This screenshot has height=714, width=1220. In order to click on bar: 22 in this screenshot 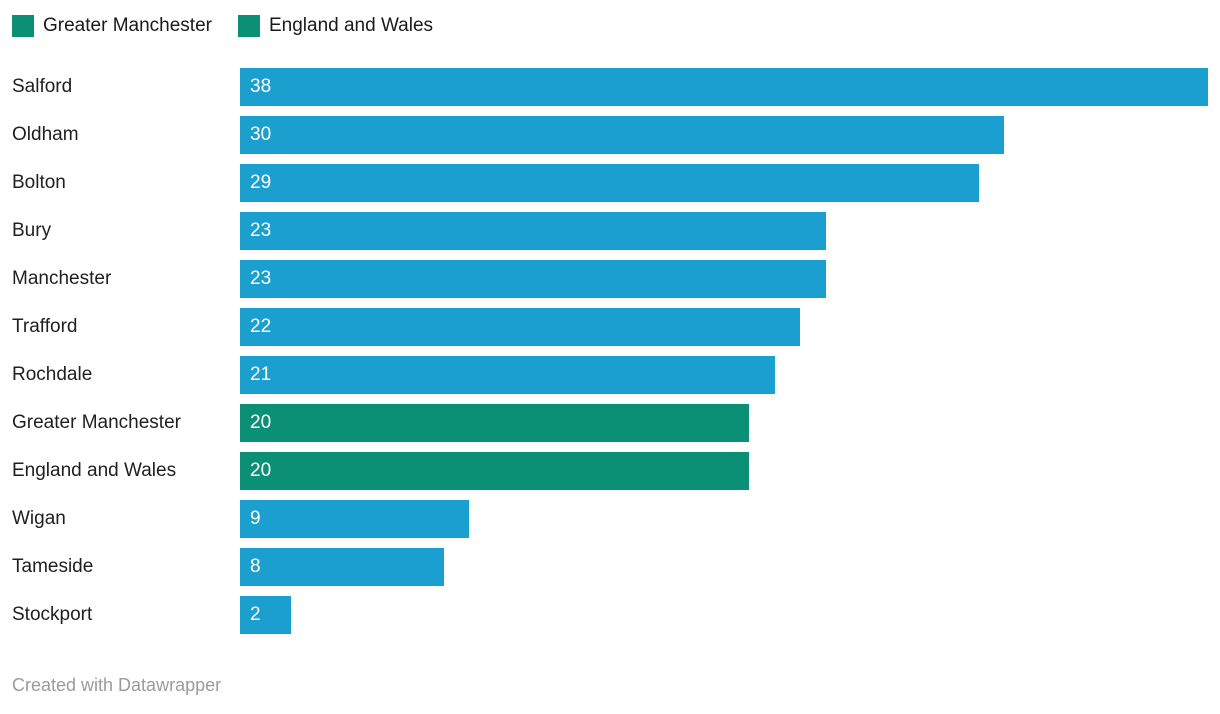, I will do `click(520, 327)`.